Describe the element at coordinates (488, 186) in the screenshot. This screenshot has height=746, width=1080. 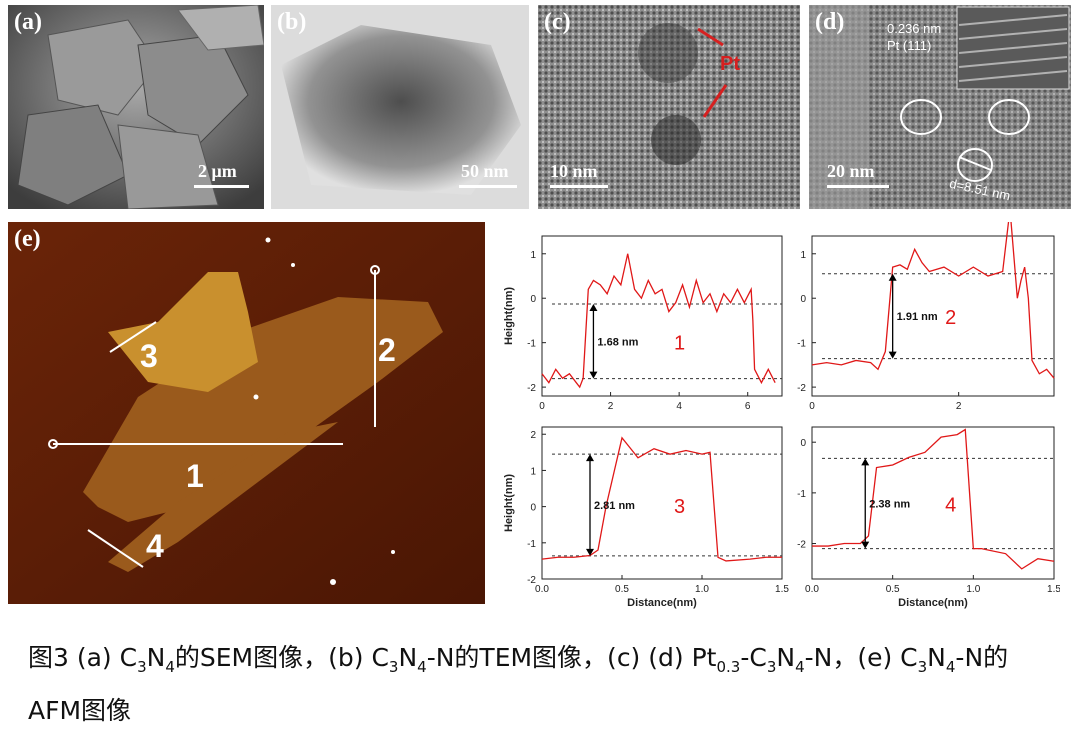
I see `panel-b-scale-bar` at that location.